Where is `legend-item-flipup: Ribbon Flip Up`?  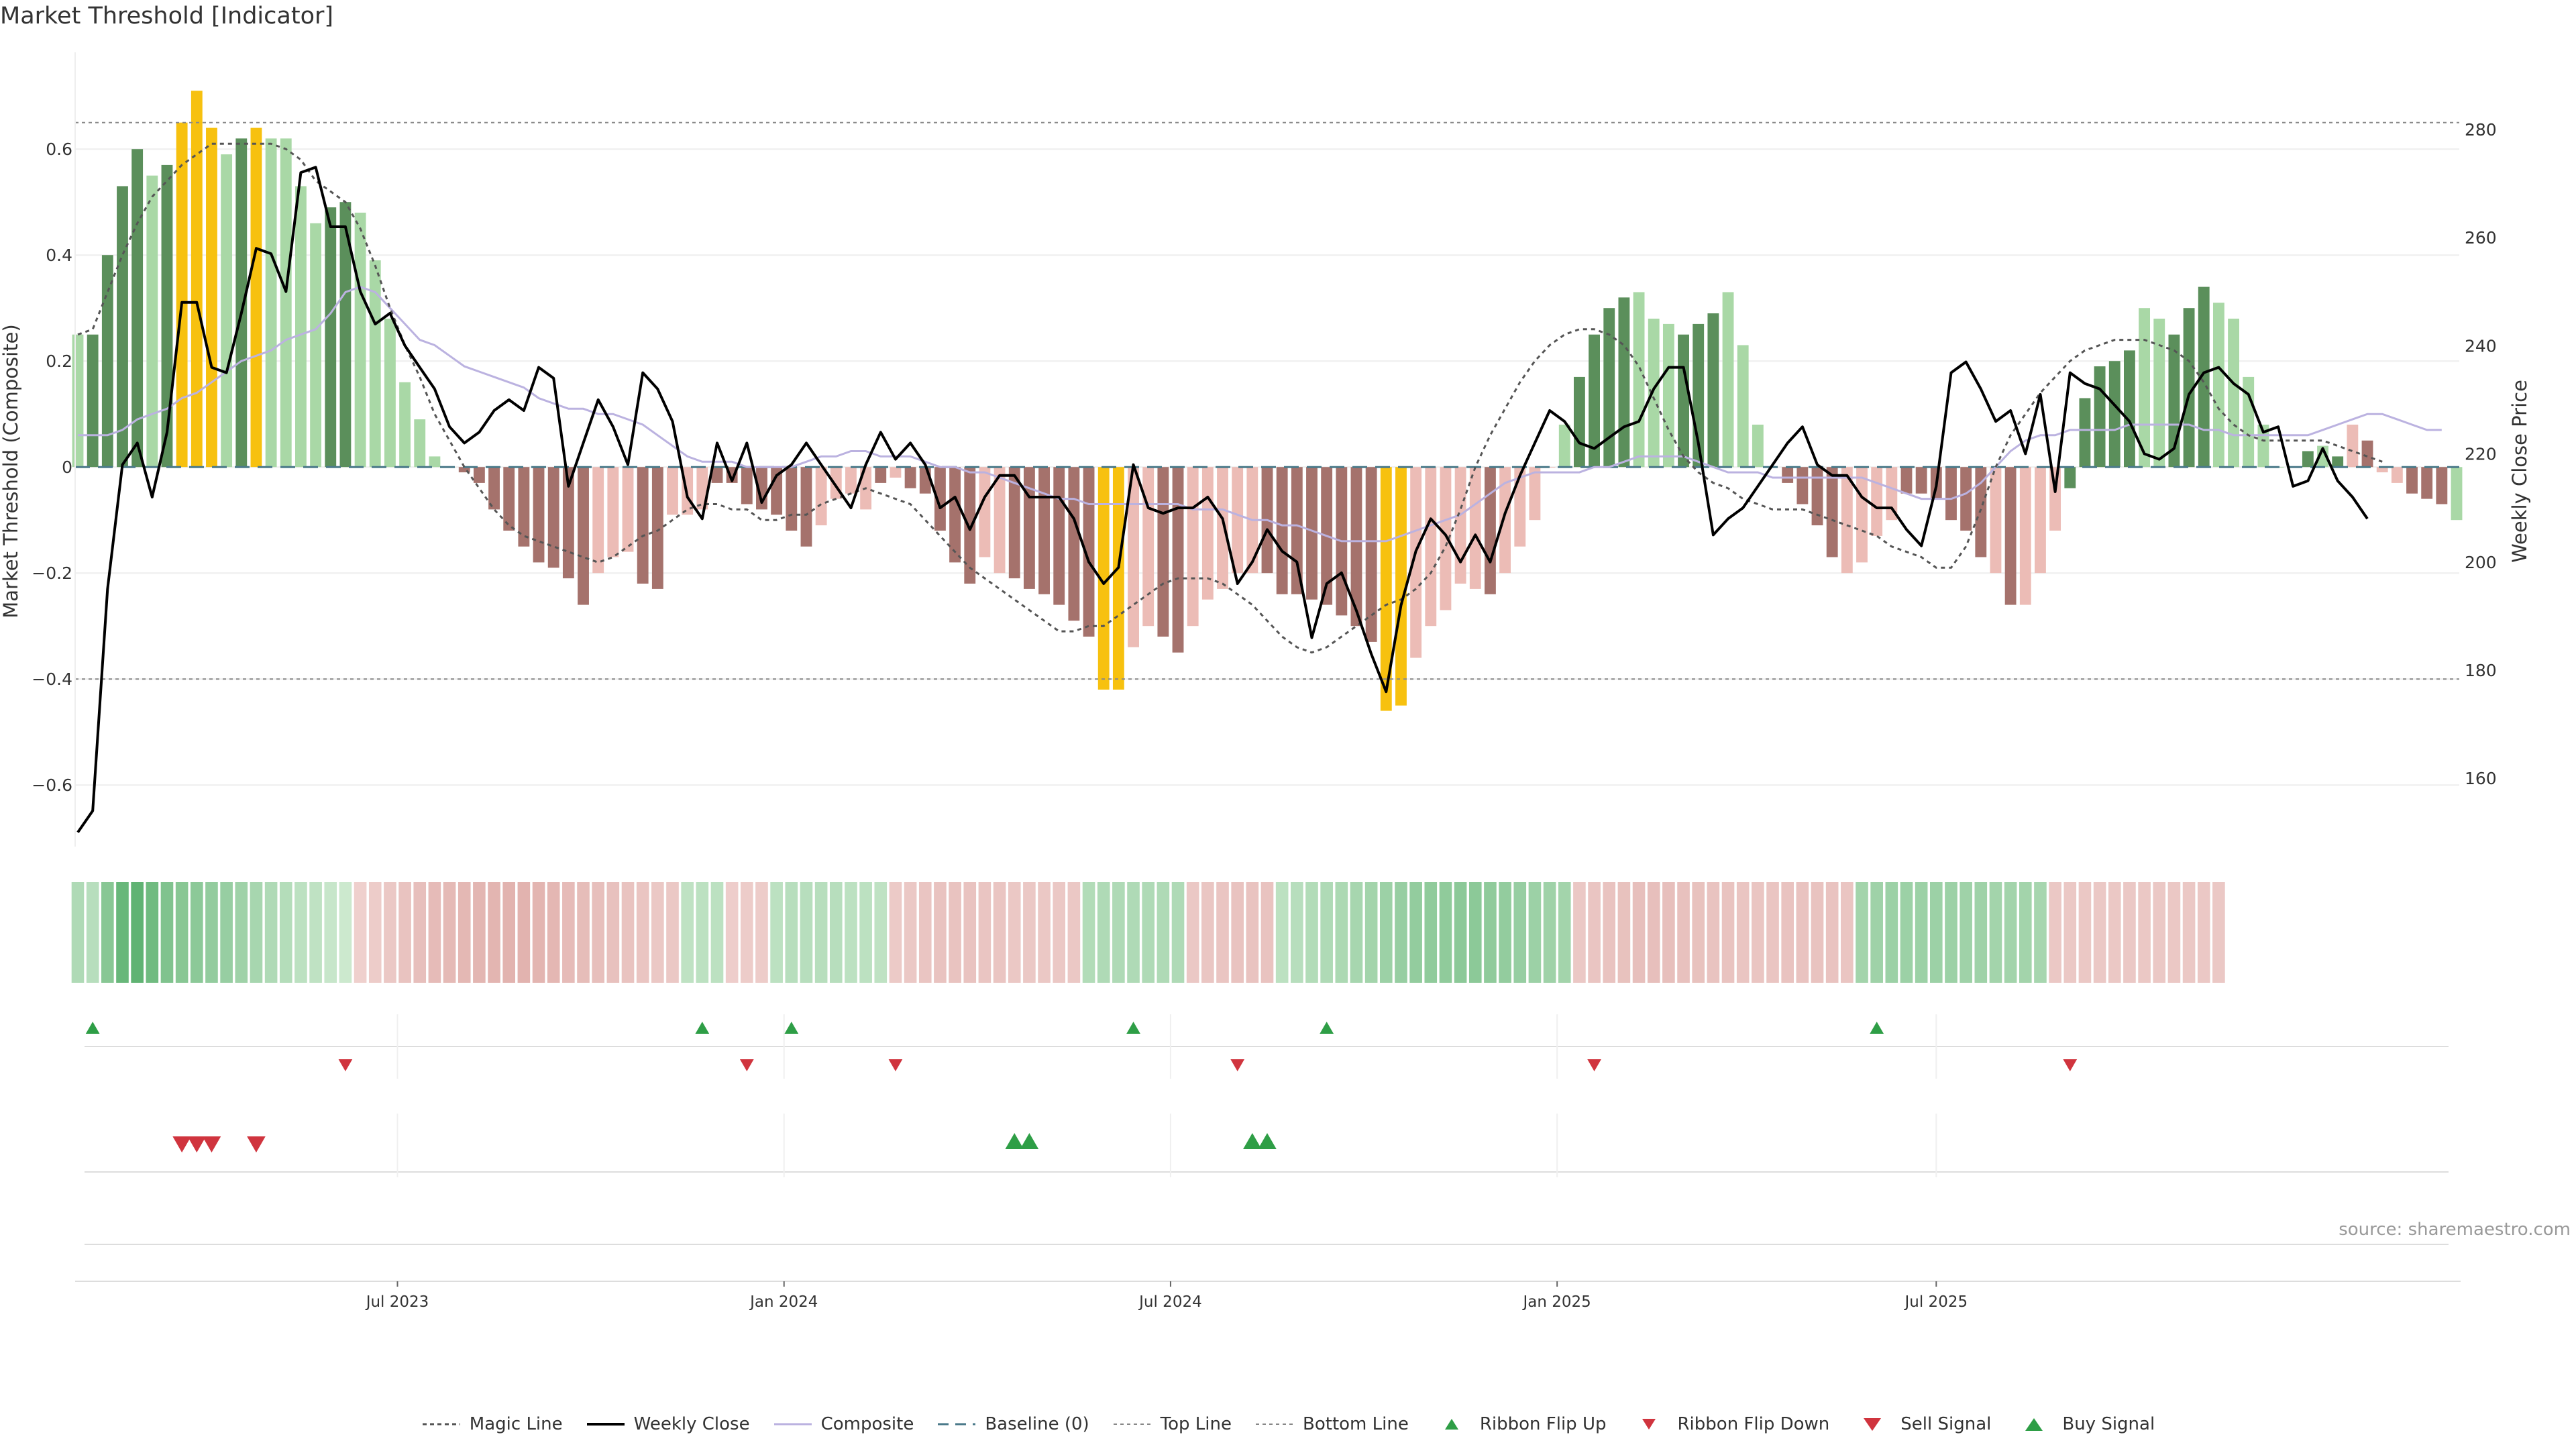 legend-item-flipup: Ribbon Flip Up is located at coordinates (1519, 1424).